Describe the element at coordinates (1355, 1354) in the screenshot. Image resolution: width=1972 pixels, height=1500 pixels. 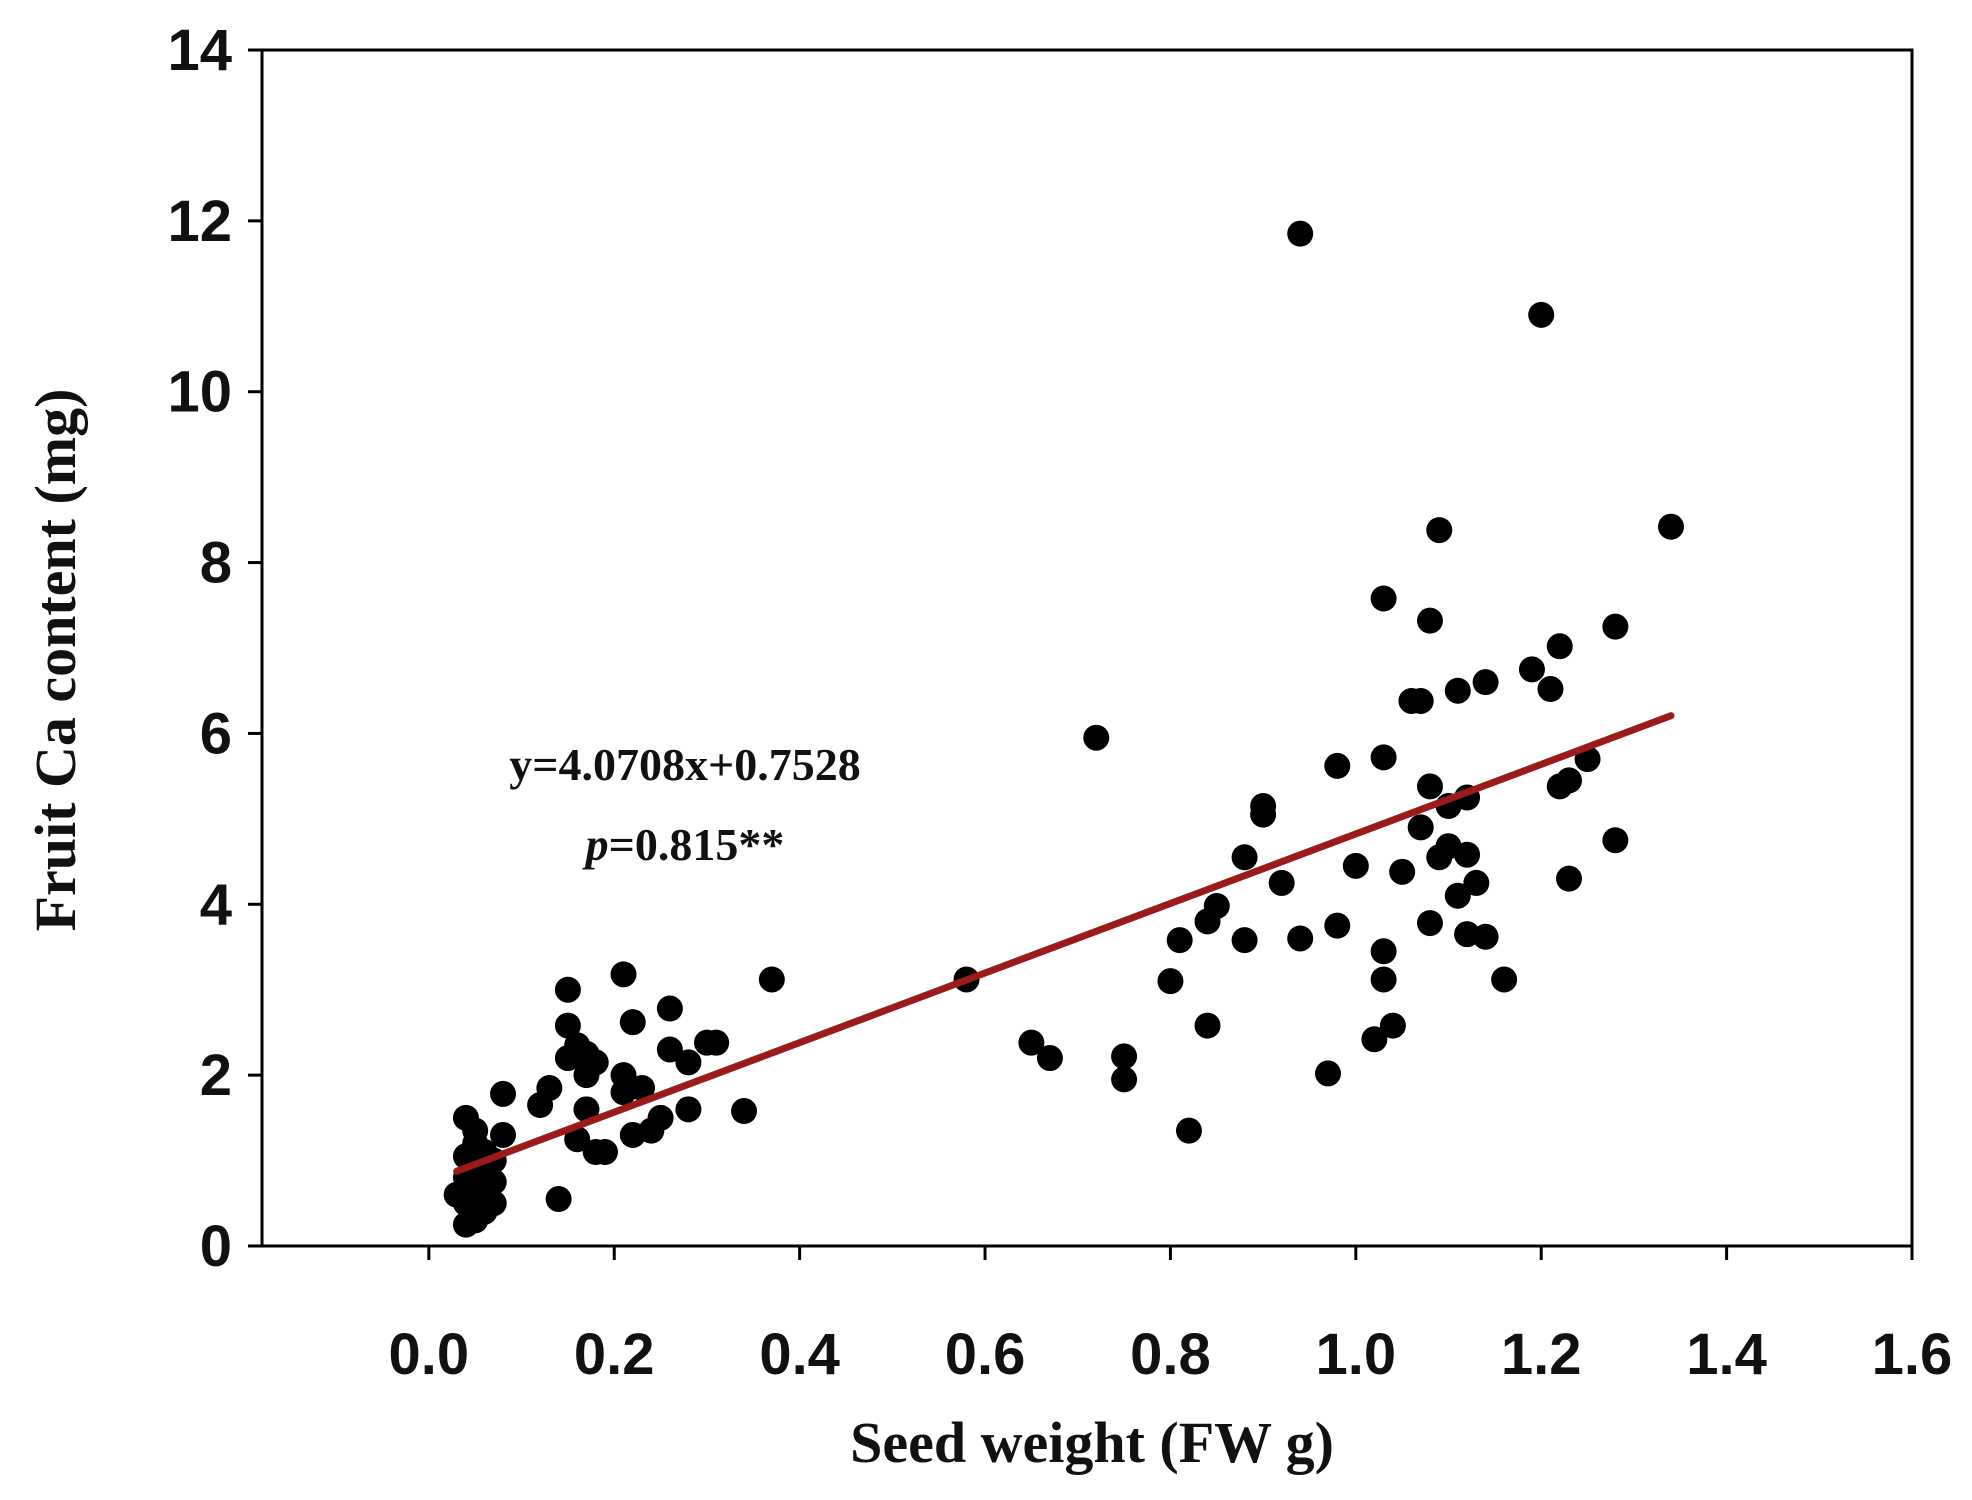
I see `x-tick-label: 1.0` at that location.